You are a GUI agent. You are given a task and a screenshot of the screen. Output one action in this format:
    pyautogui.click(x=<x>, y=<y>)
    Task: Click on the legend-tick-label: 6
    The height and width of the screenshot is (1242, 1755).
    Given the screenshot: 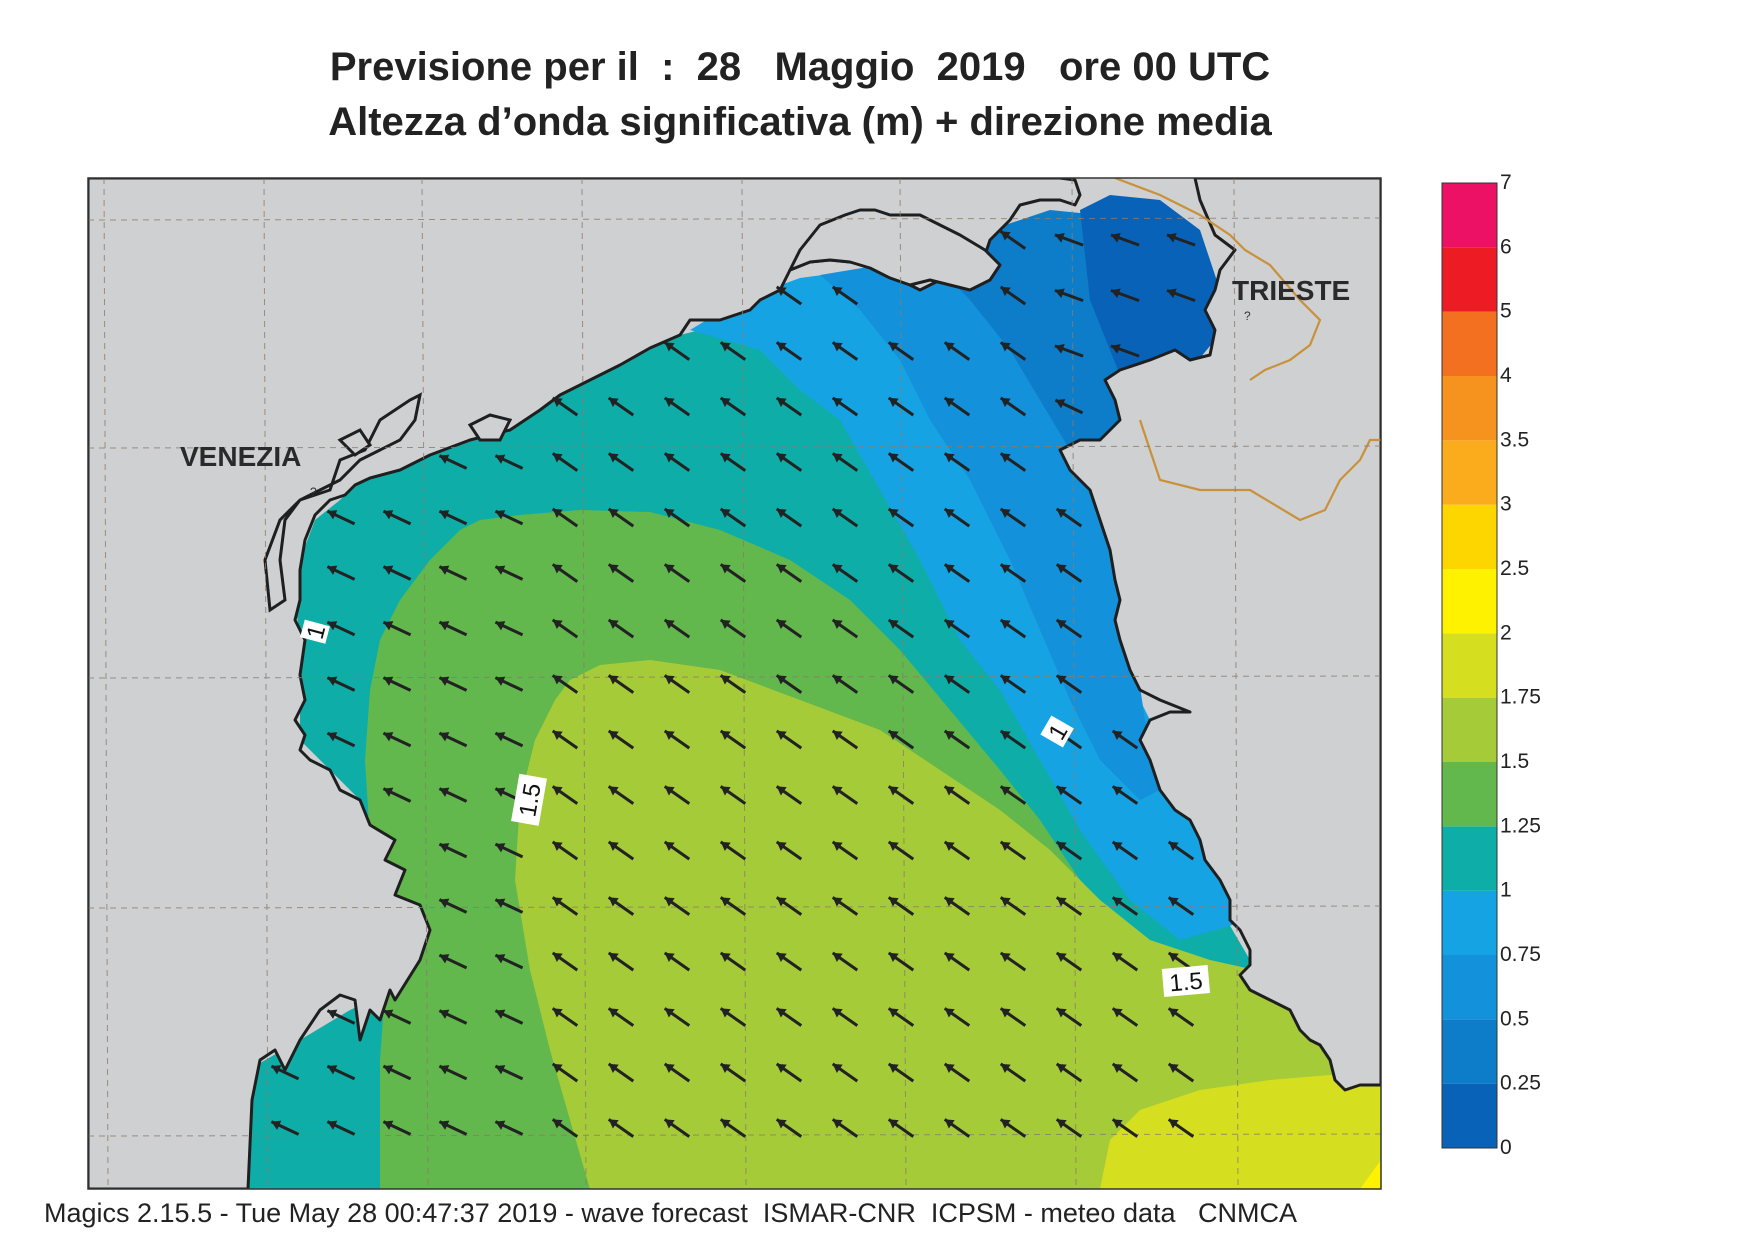 What is the action you would take?
    pyautogui.click(x=1506, y=246)
    